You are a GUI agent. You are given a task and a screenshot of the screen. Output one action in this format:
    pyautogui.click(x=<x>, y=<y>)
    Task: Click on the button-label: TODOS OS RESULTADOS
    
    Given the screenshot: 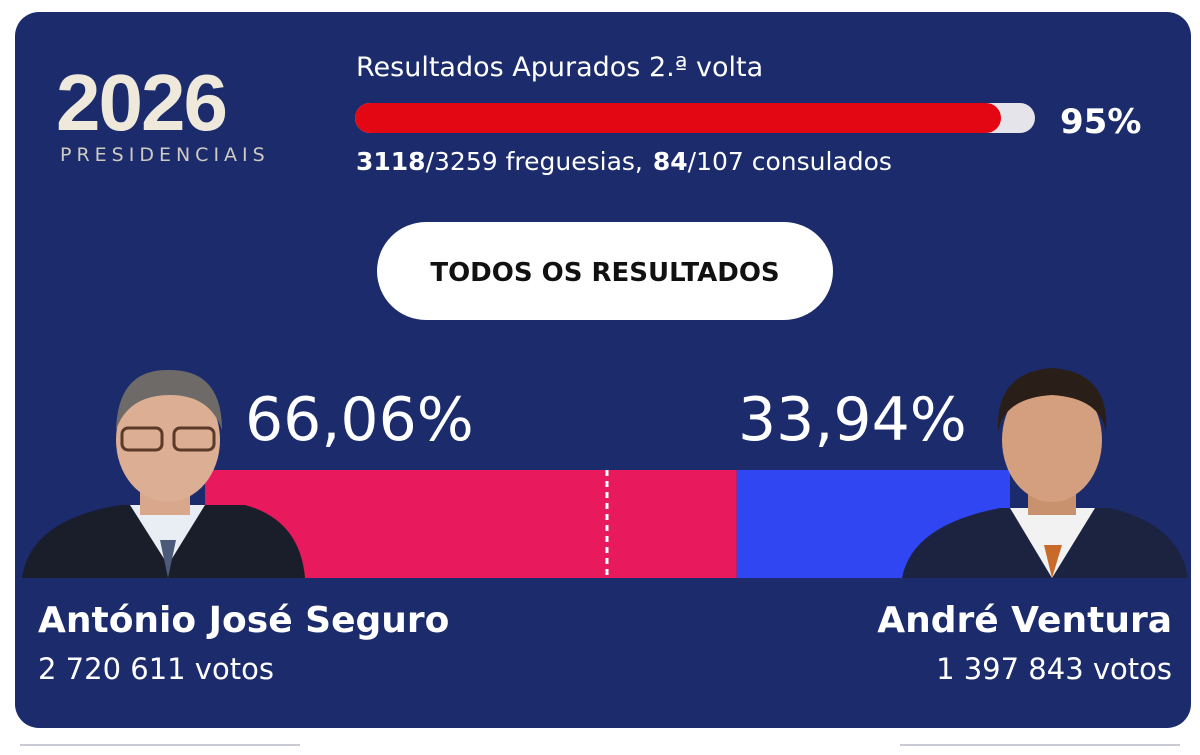 What is the action you would take?
    pyautogui.click(x=604, y=273)
    